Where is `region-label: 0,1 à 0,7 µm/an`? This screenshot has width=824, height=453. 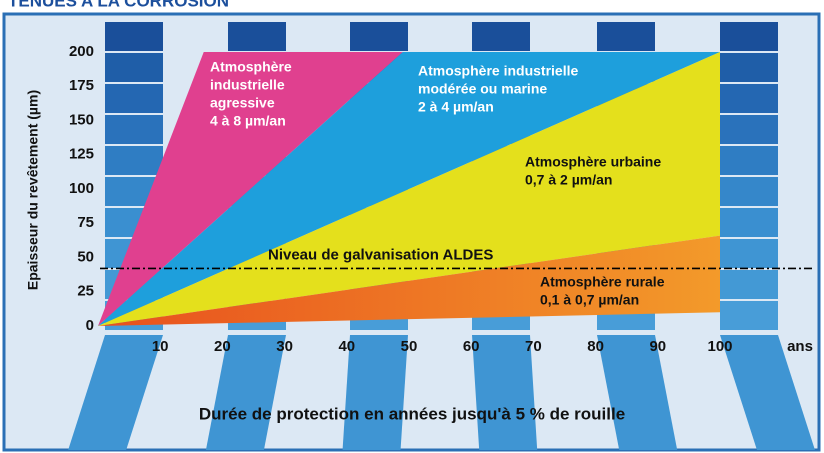 region-label: 0,1 à 0,7 µm/an is located at coordinates (589, 300).